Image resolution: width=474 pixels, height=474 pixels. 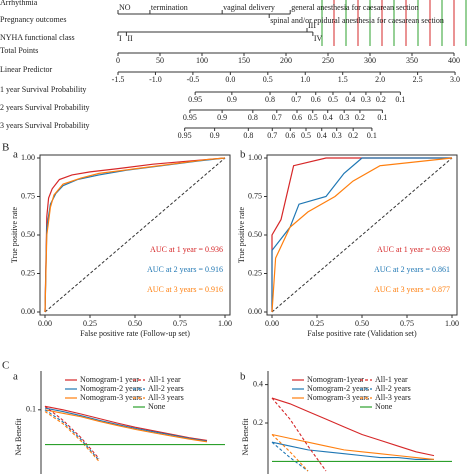 What do you see at coordinates (230, 79) in the screenshot?
I see `tick-label: 0.0` at bounding box center [230, 79].